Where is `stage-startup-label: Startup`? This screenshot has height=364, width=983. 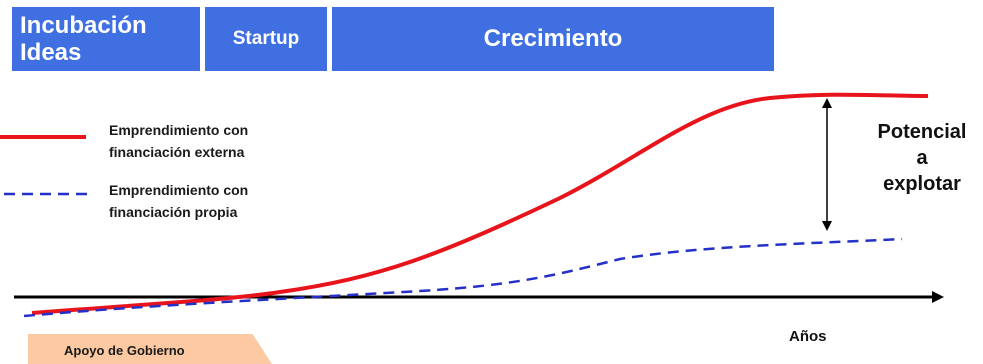 stage-startup-label: Startup is located at coordinates (266, 38).